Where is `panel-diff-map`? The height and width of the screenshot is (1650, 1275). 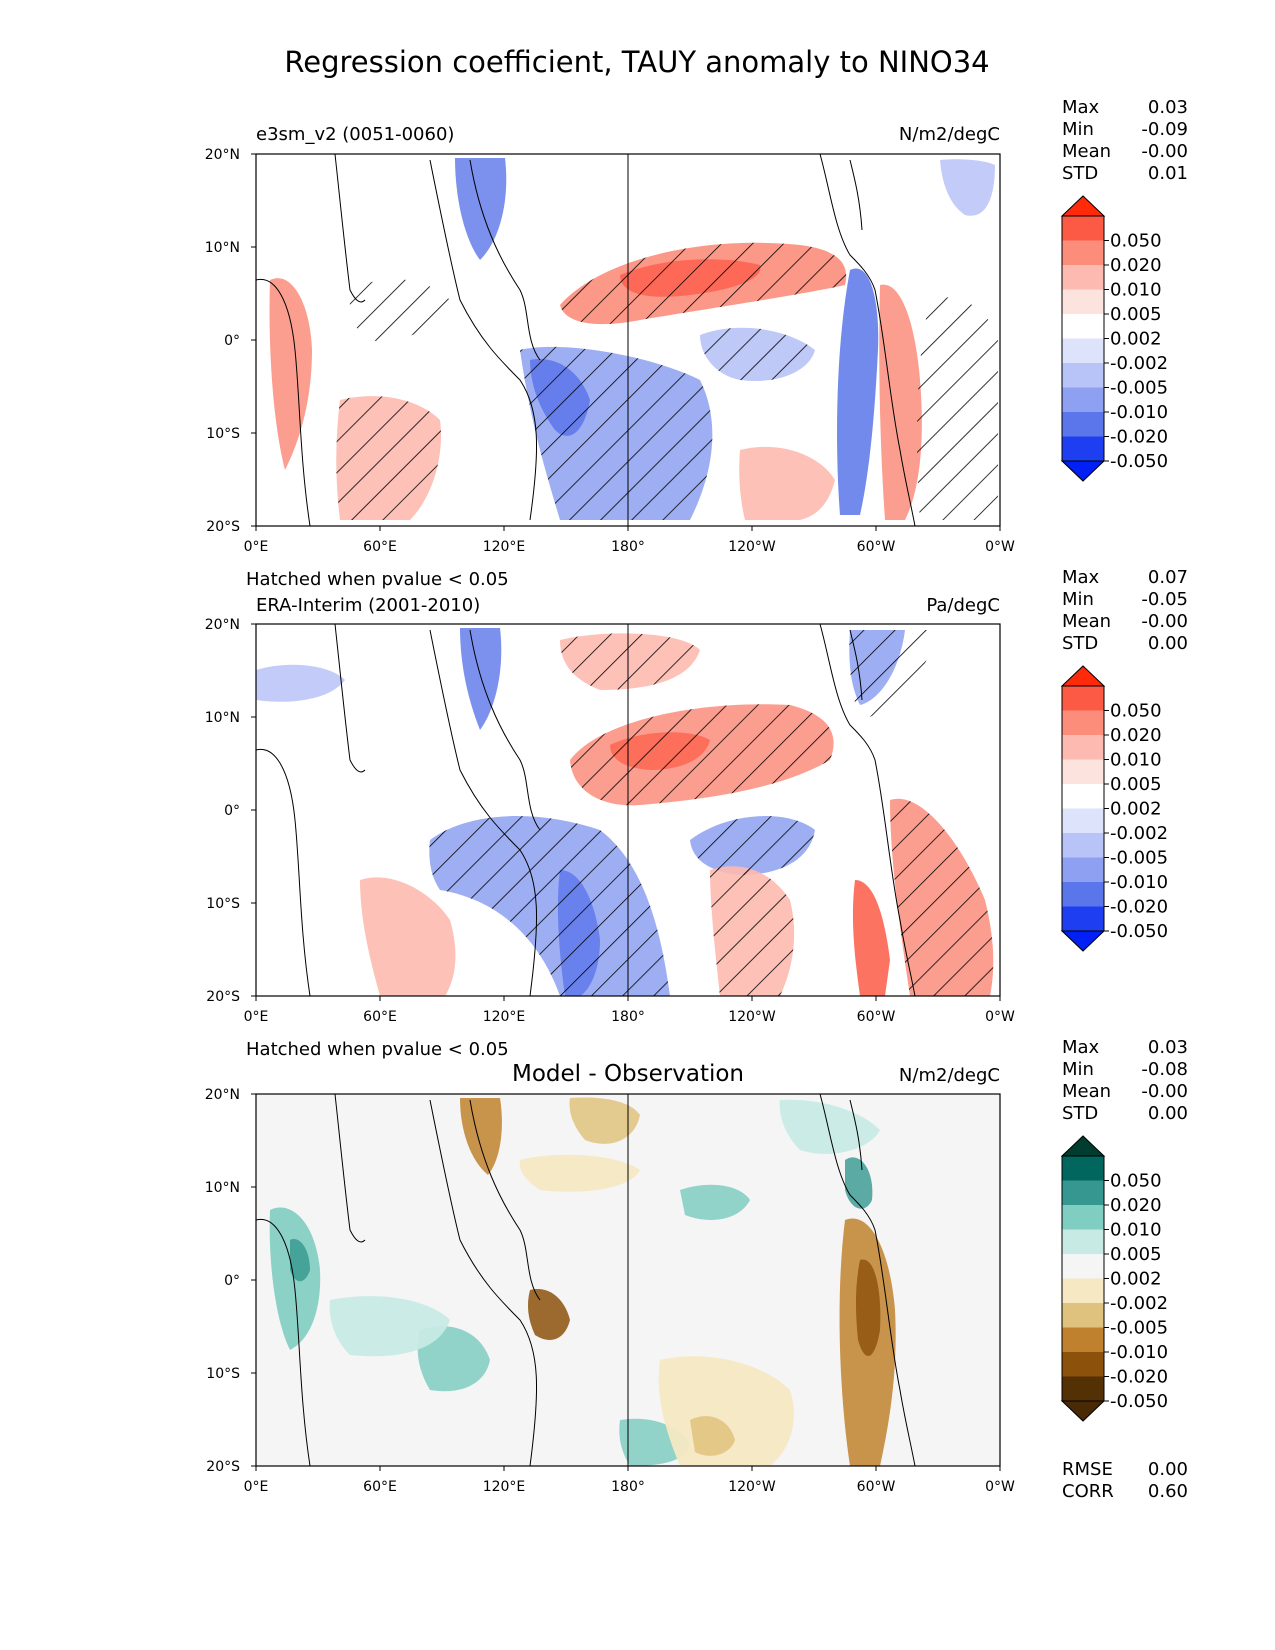 panel-diff-map is located at coordinates (628, 1280).